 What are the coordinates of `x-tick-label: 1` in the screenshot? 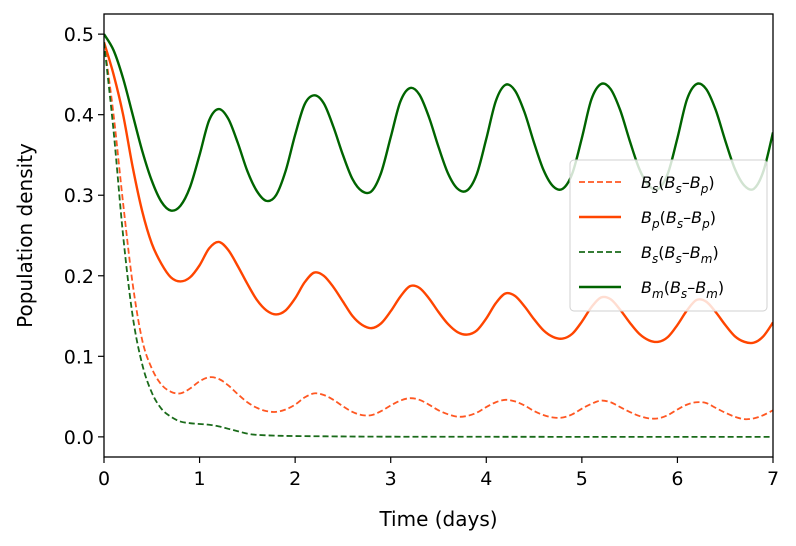 It's located at (200, 479).